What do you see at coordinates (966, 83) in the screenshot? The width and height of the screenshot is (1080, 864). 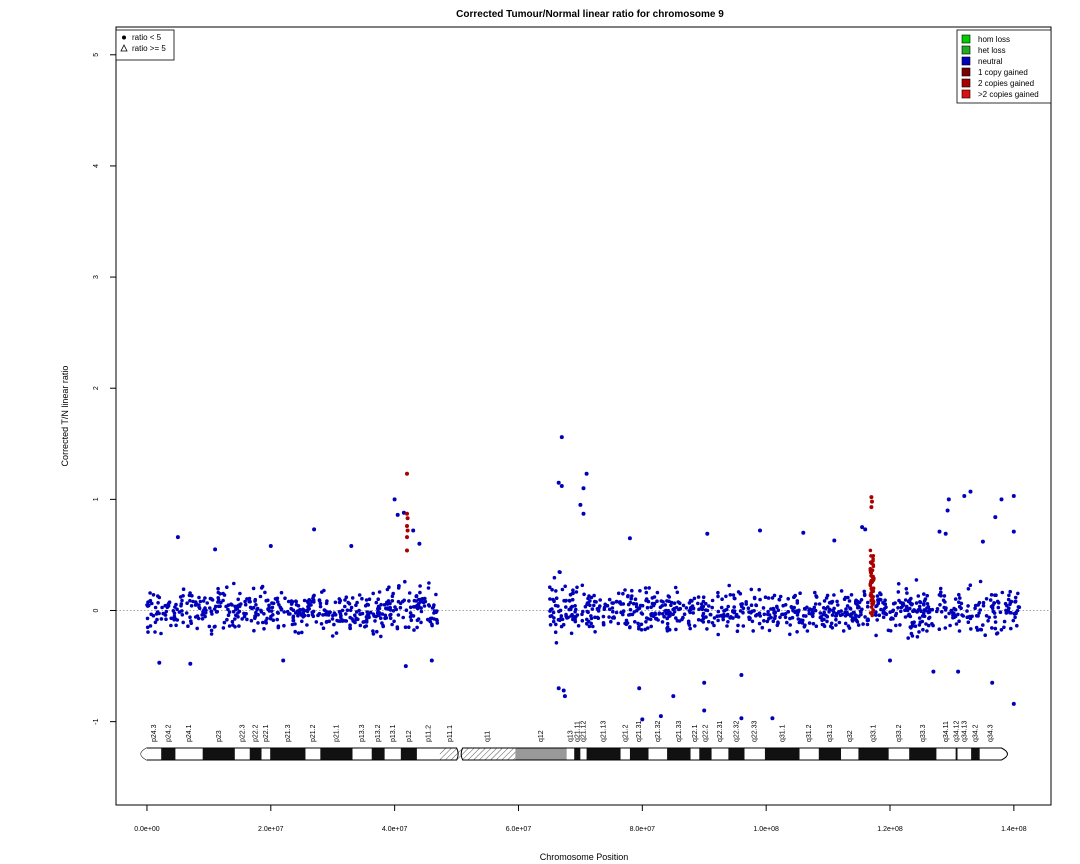 I see `state-swatch` at bounding box center [966, 83].